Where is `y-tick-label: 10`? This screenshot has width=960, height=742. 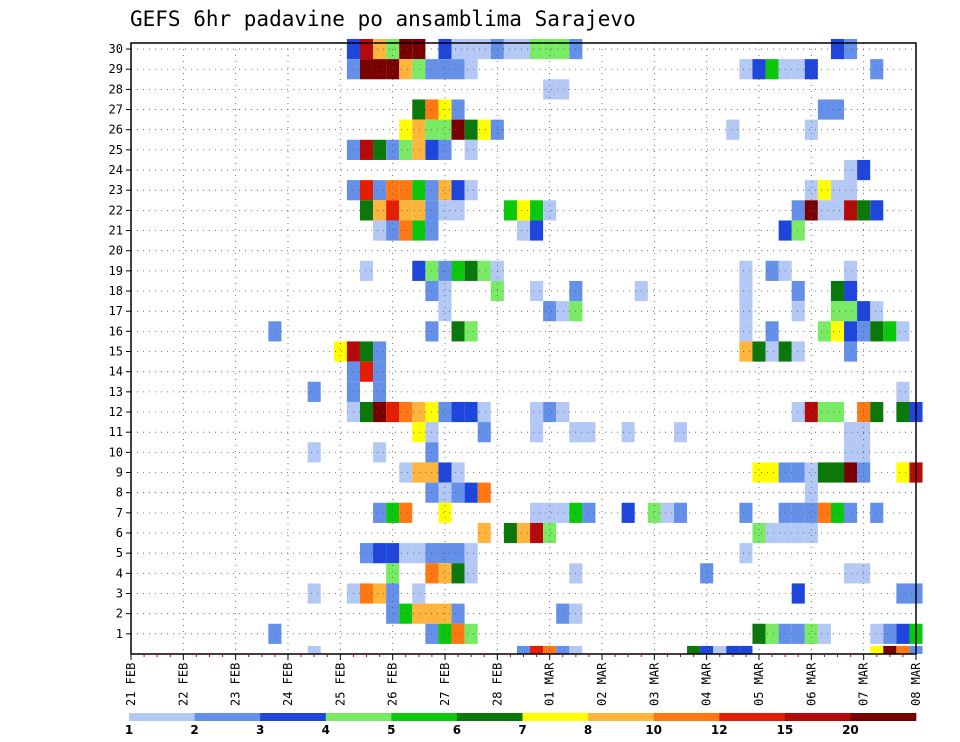
y-tick-label: 10 is located at coordinates (116, 452).